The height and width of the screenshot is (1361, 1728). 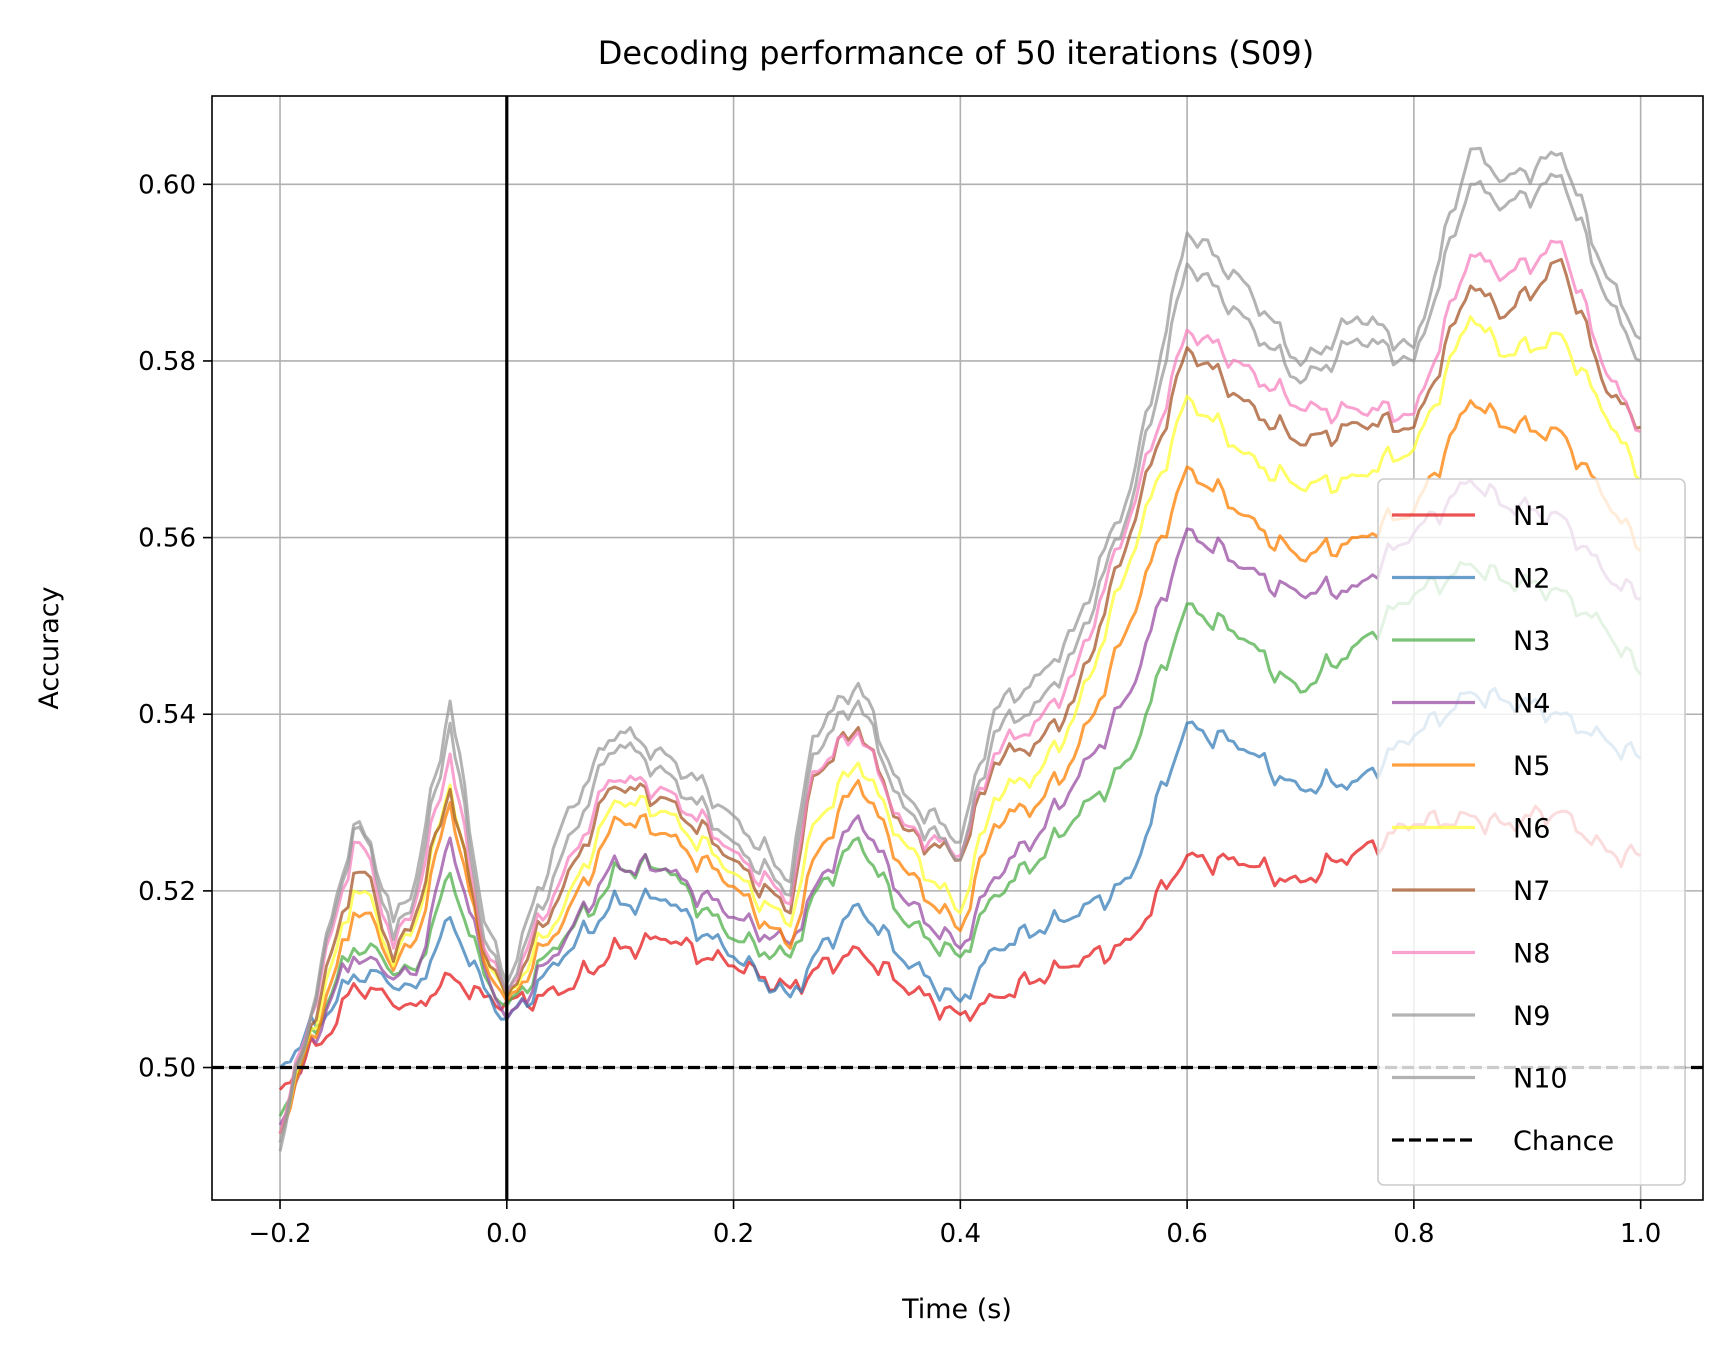 I want to click on legend-label: N9, so click(x=1531, y=1016).